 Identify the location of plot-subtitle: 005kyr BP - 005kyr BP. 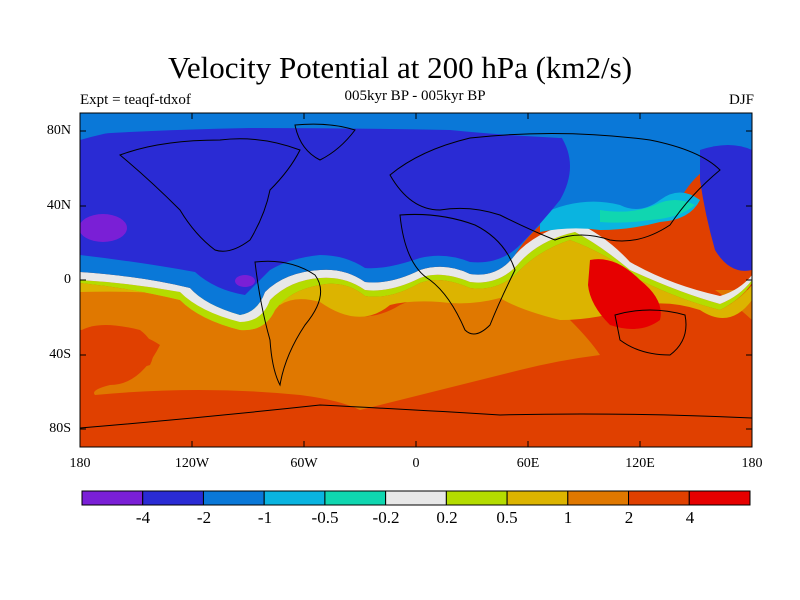
(415, 96).